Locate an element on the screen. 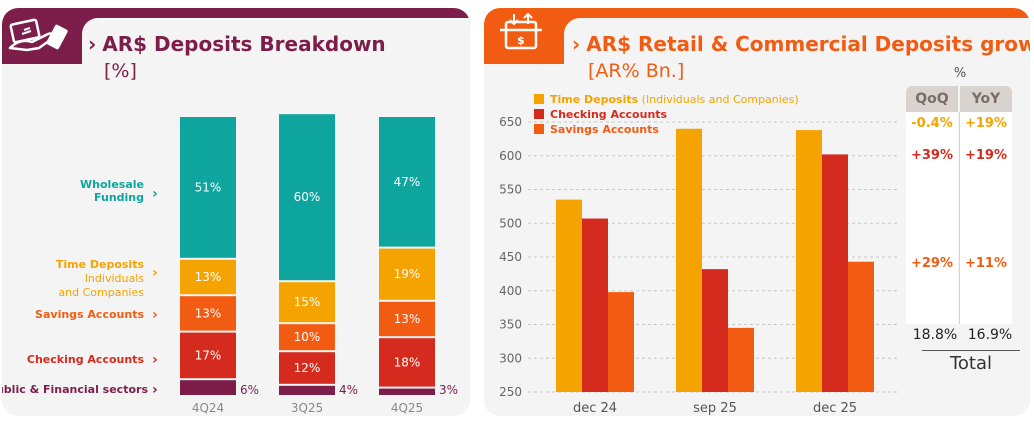 The image size is (1034, 421). value-label: 15% is located at coordinates (307, 302).